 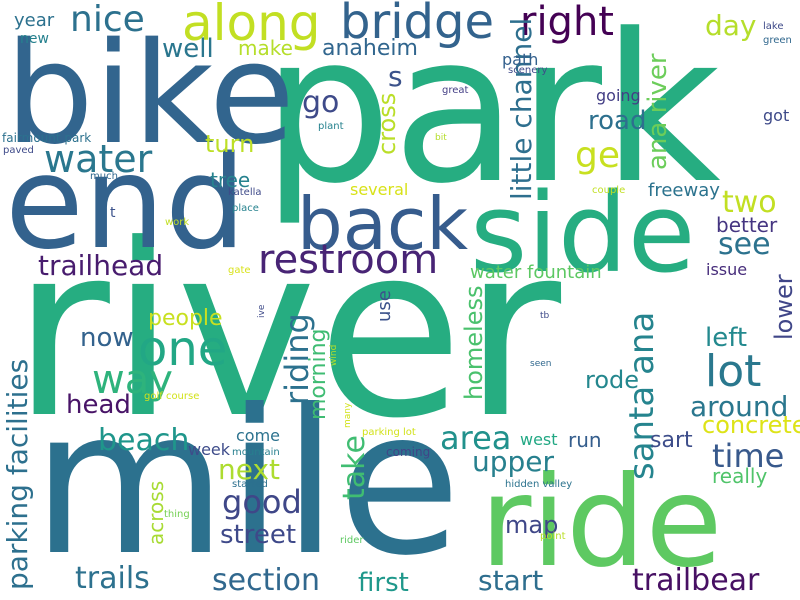 I want to click on word-area: area, so click(x=476, y=438).